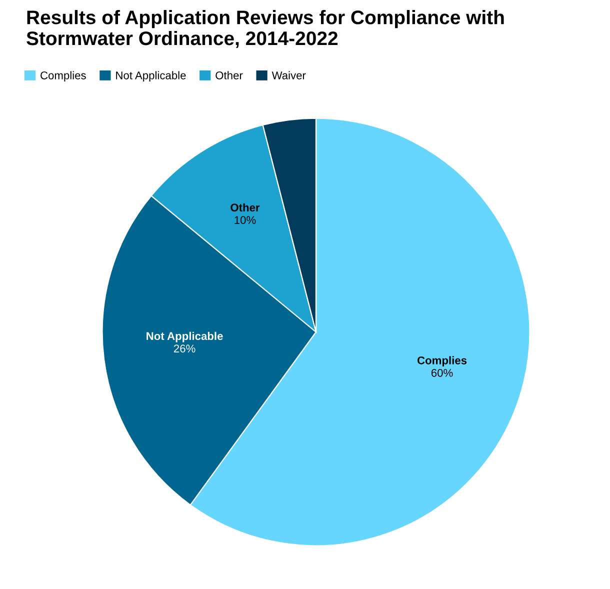  I want to click on chart-title: Results of Application Reviews for Compliance with Stormwater Ordinance, 2014-2022, so click(265, 29).